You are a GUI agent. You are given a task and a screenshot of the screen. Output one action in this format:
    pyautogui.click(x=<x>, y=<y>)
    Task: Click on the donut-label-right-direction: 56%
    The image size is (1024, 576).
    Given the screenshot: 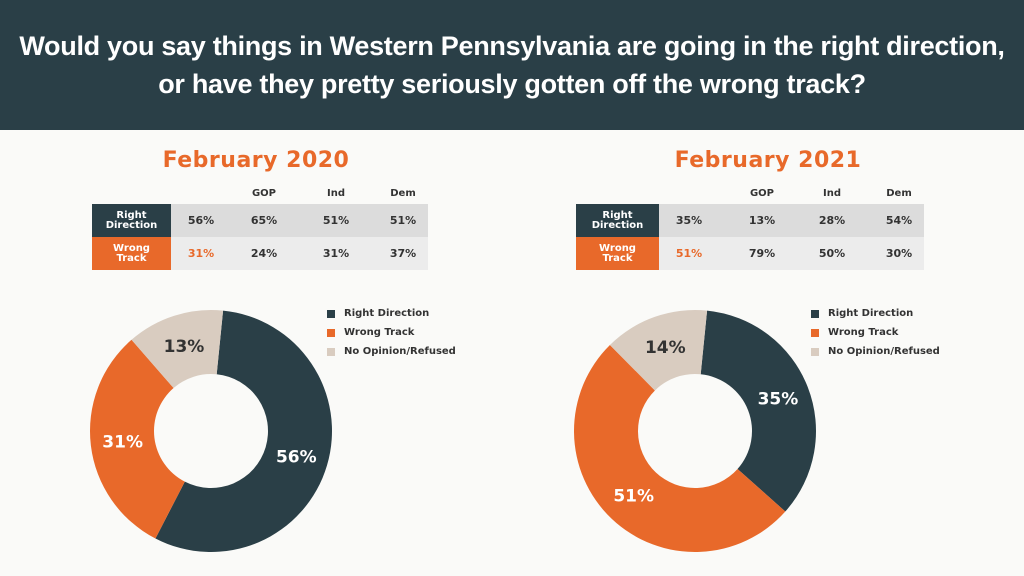 What is the action you would take?
    pyautogui.click(x=296, y=457)
    